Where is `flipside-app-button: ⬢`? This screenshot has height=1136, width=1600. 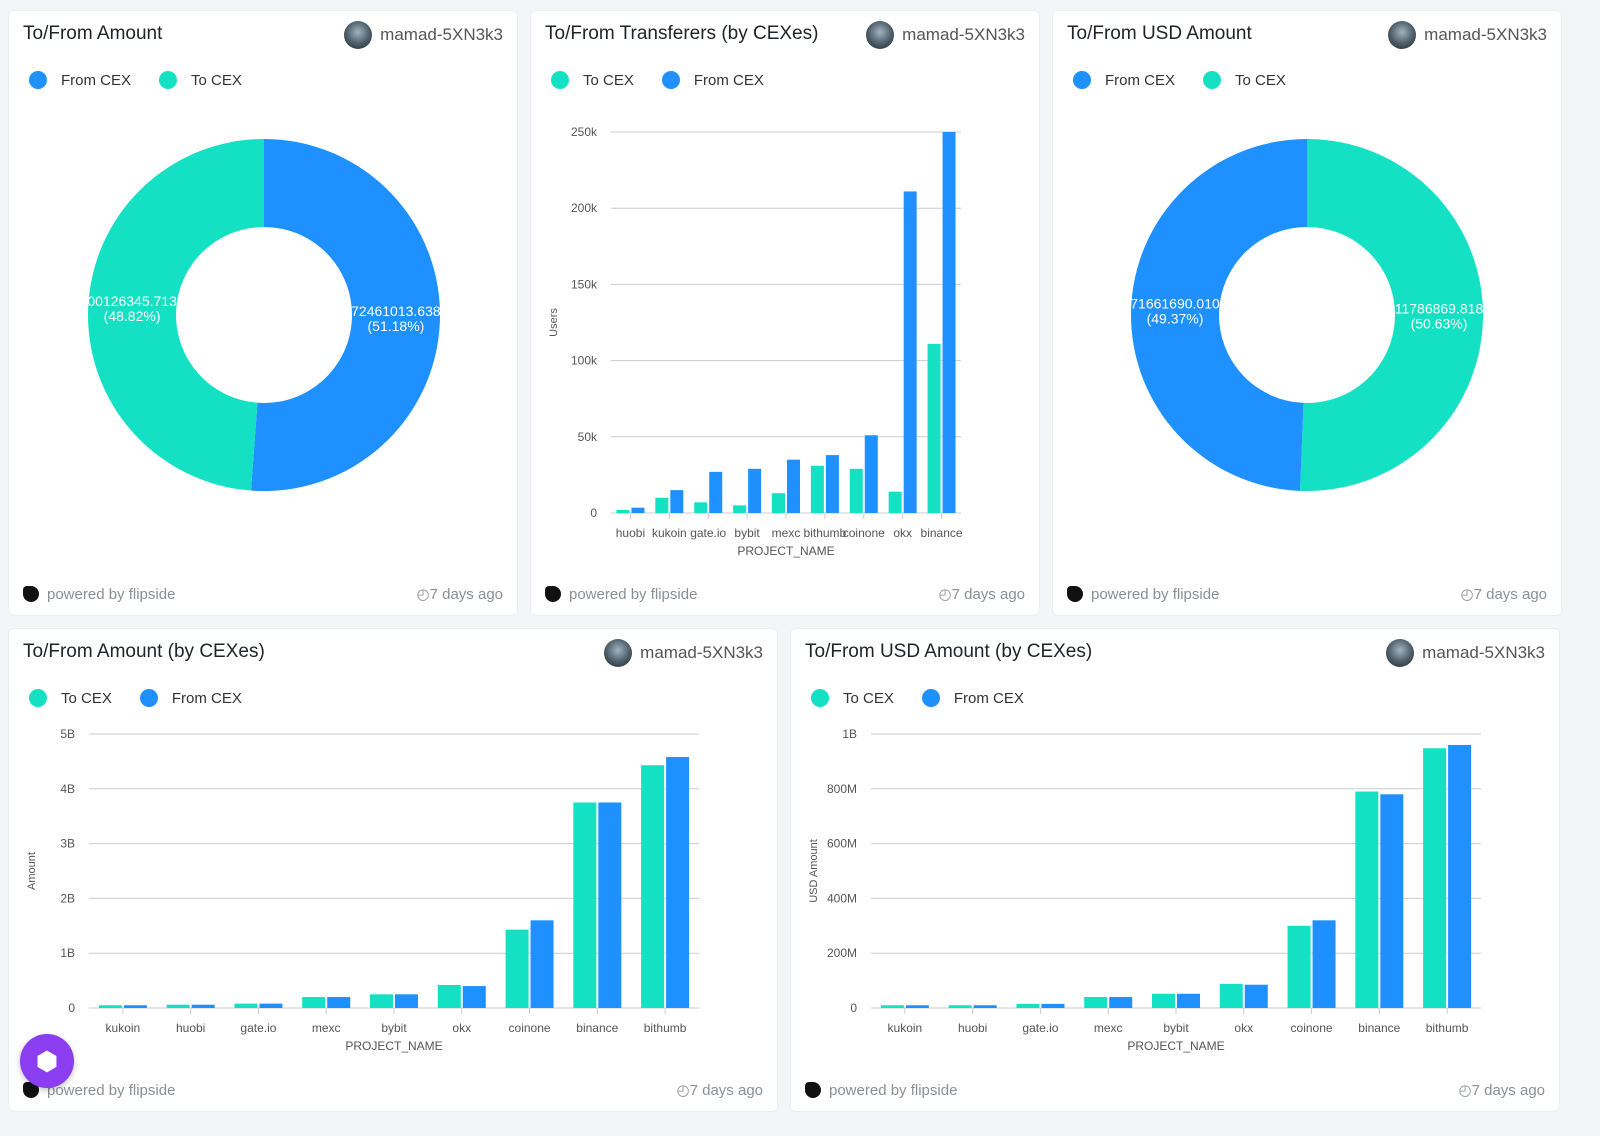
flipside-app-button: ⬢ is located at coordinates (47, 1061).